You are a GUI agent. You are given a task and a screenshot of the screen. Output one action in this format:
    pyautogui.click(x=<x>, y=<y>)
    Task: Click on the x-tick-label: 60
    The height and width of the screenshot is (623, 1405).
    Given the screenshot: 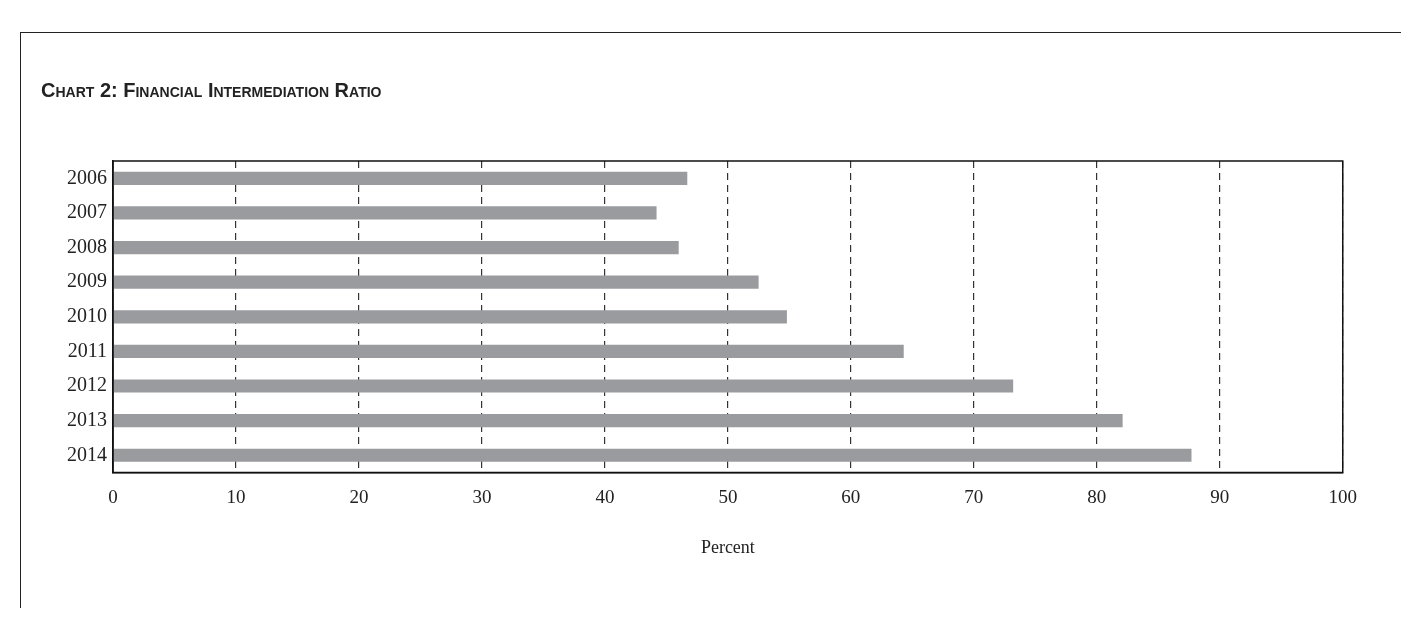 What is the action you would take?
    pyautogui.click(x=851, y=496)
    